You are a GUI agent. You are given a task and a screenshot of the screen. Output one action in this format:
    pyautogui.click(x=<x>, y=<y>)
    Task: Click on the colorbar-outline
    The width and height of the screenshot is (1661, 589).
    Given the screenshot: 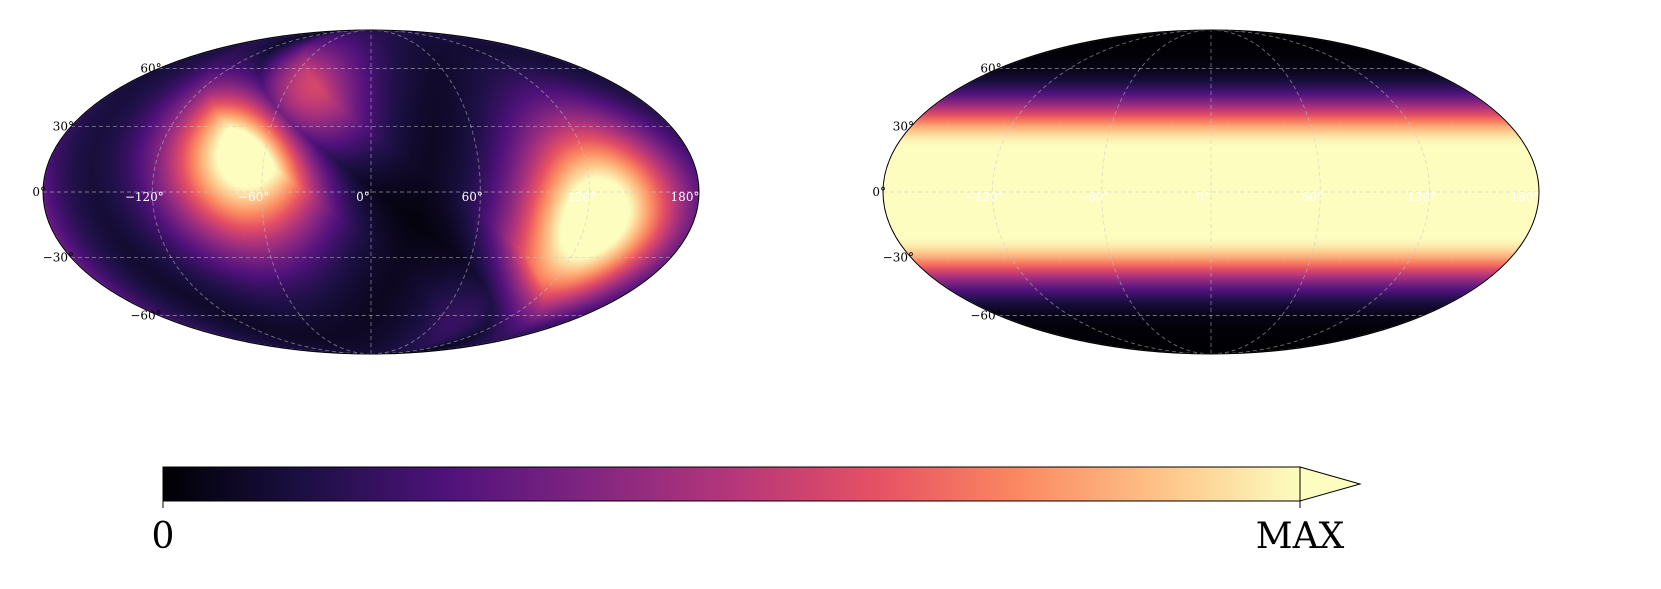 What is the action you would take?
    pyautogui.click(x=731, y=484)
    